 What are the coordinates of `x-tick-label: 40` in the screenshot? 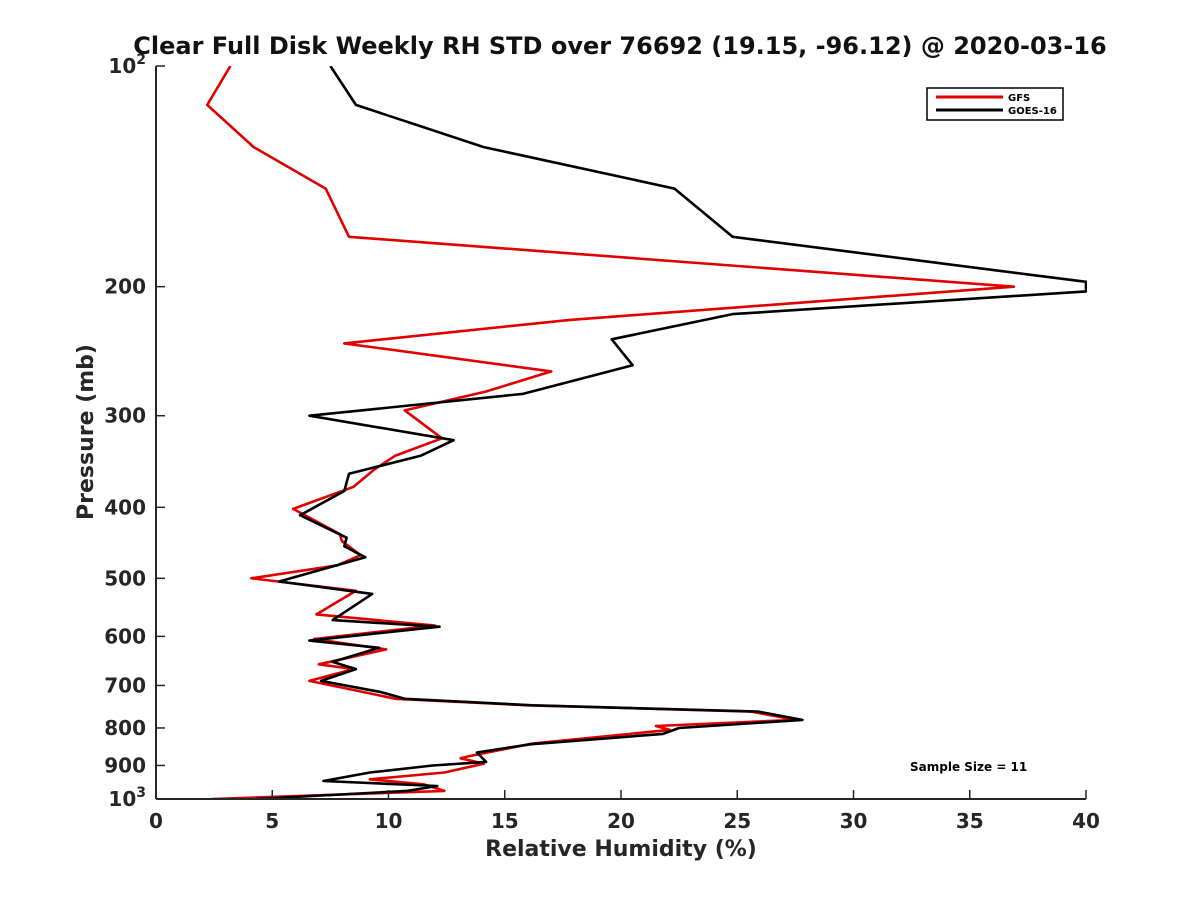 It's located at (1086, 821).